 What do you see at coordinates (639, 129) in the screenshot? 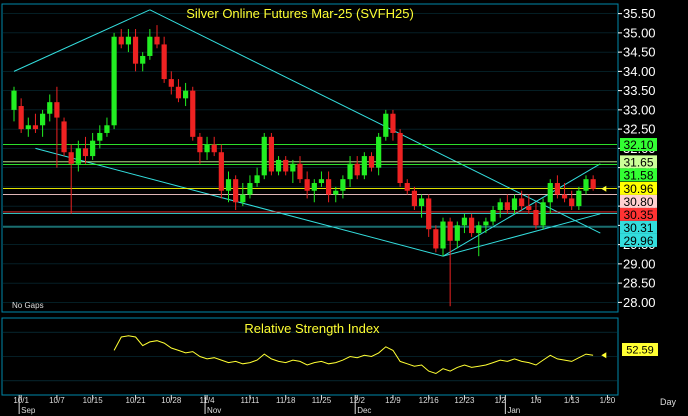
I see `price-tick-label: 32.50` at bounding box center [639, 129].